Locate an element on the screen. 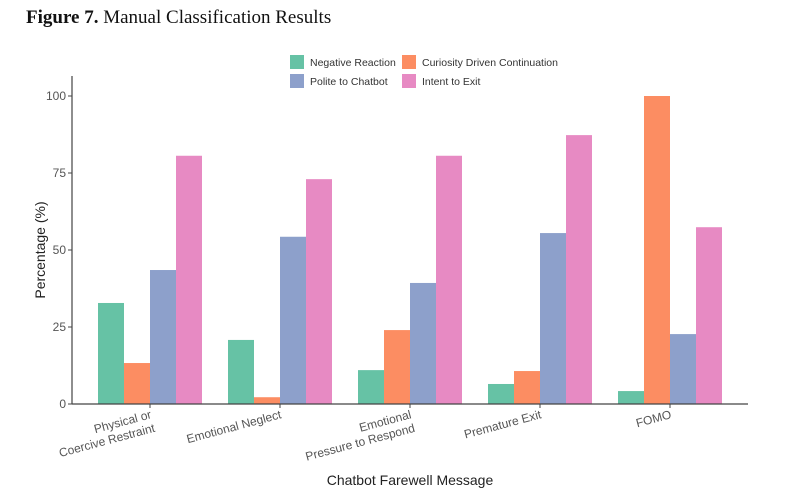 This screenshot has width=800, height=495. legend-label: Polite to Chatbot is located at coordinates (349, 82).